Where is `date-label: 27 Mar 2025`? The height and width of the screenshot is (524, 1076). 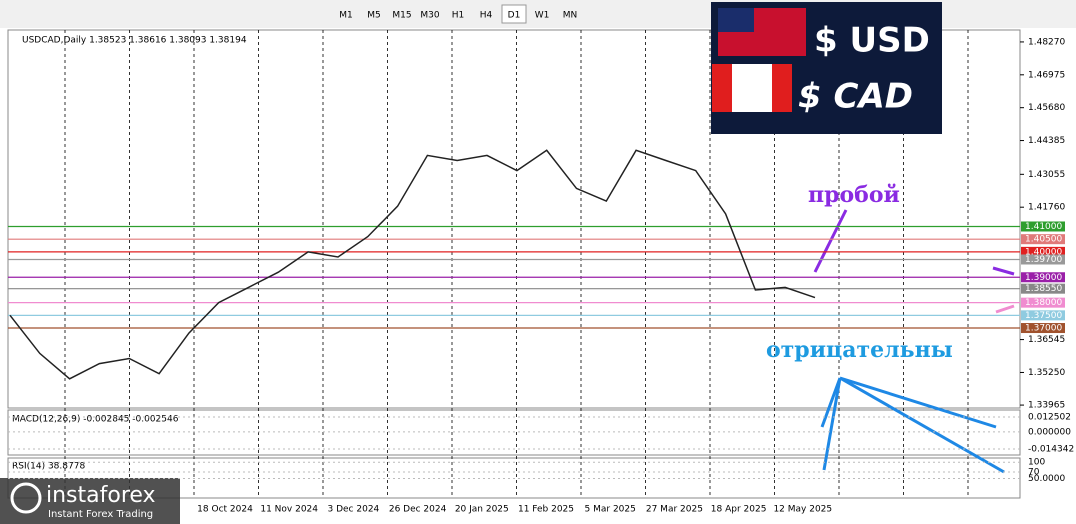
date-label: 27 Mar 2025 is located at coordinates (674, 510).